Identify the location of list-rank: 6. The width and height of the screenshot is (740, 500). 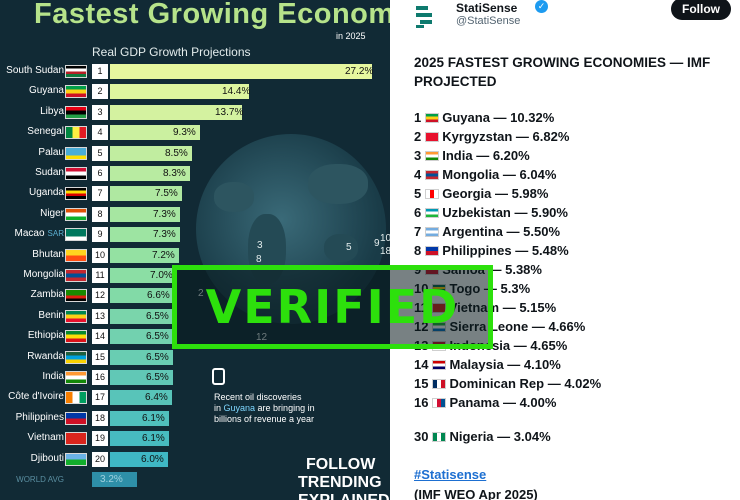
(418, 212).